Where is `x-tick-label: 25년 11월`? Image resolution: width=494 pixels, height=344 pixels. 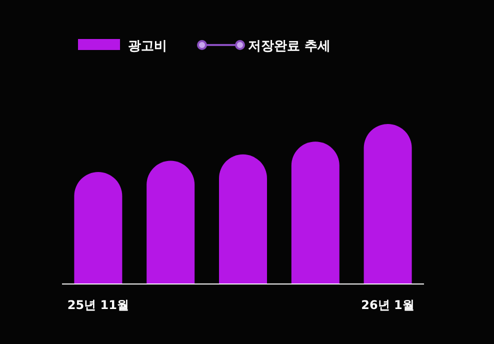
x-tick-label: 25년 11월 is located at coordinates (98, 305).